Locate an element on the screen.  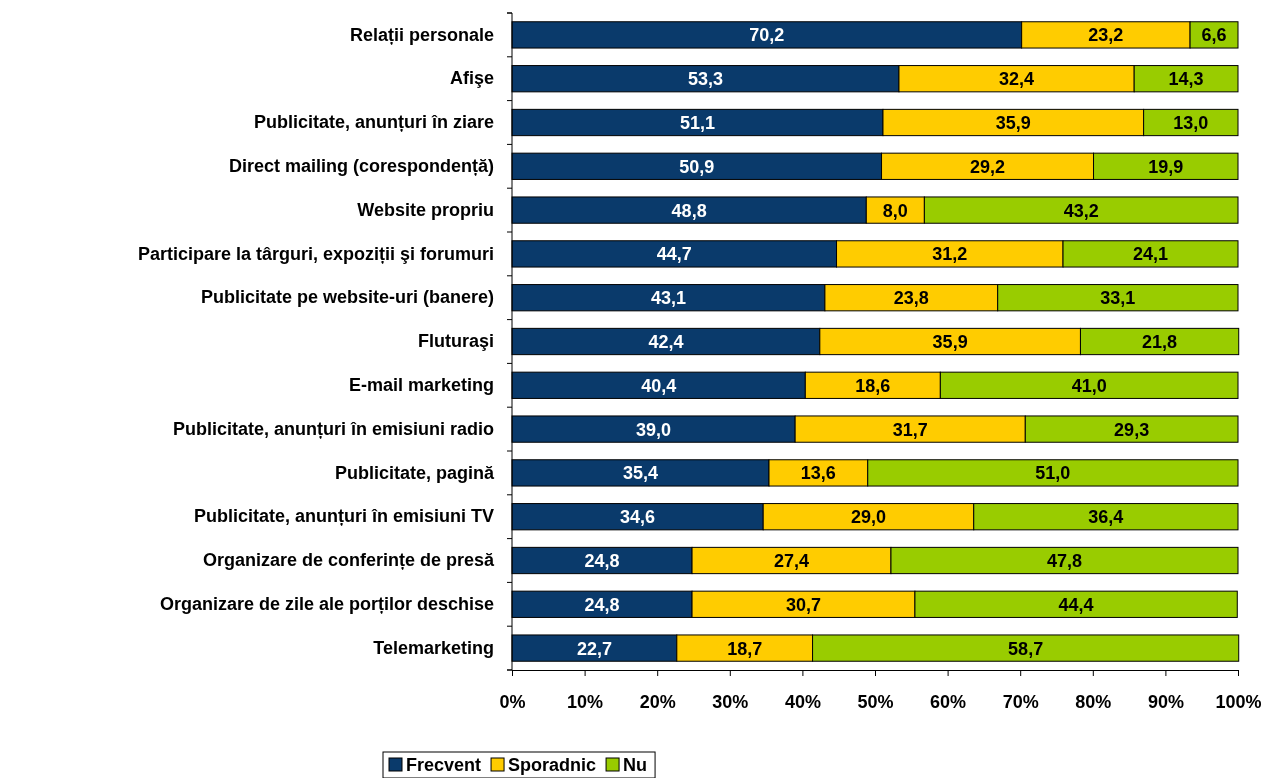
data-label: 13,6 is located at coordinates (818, 473).